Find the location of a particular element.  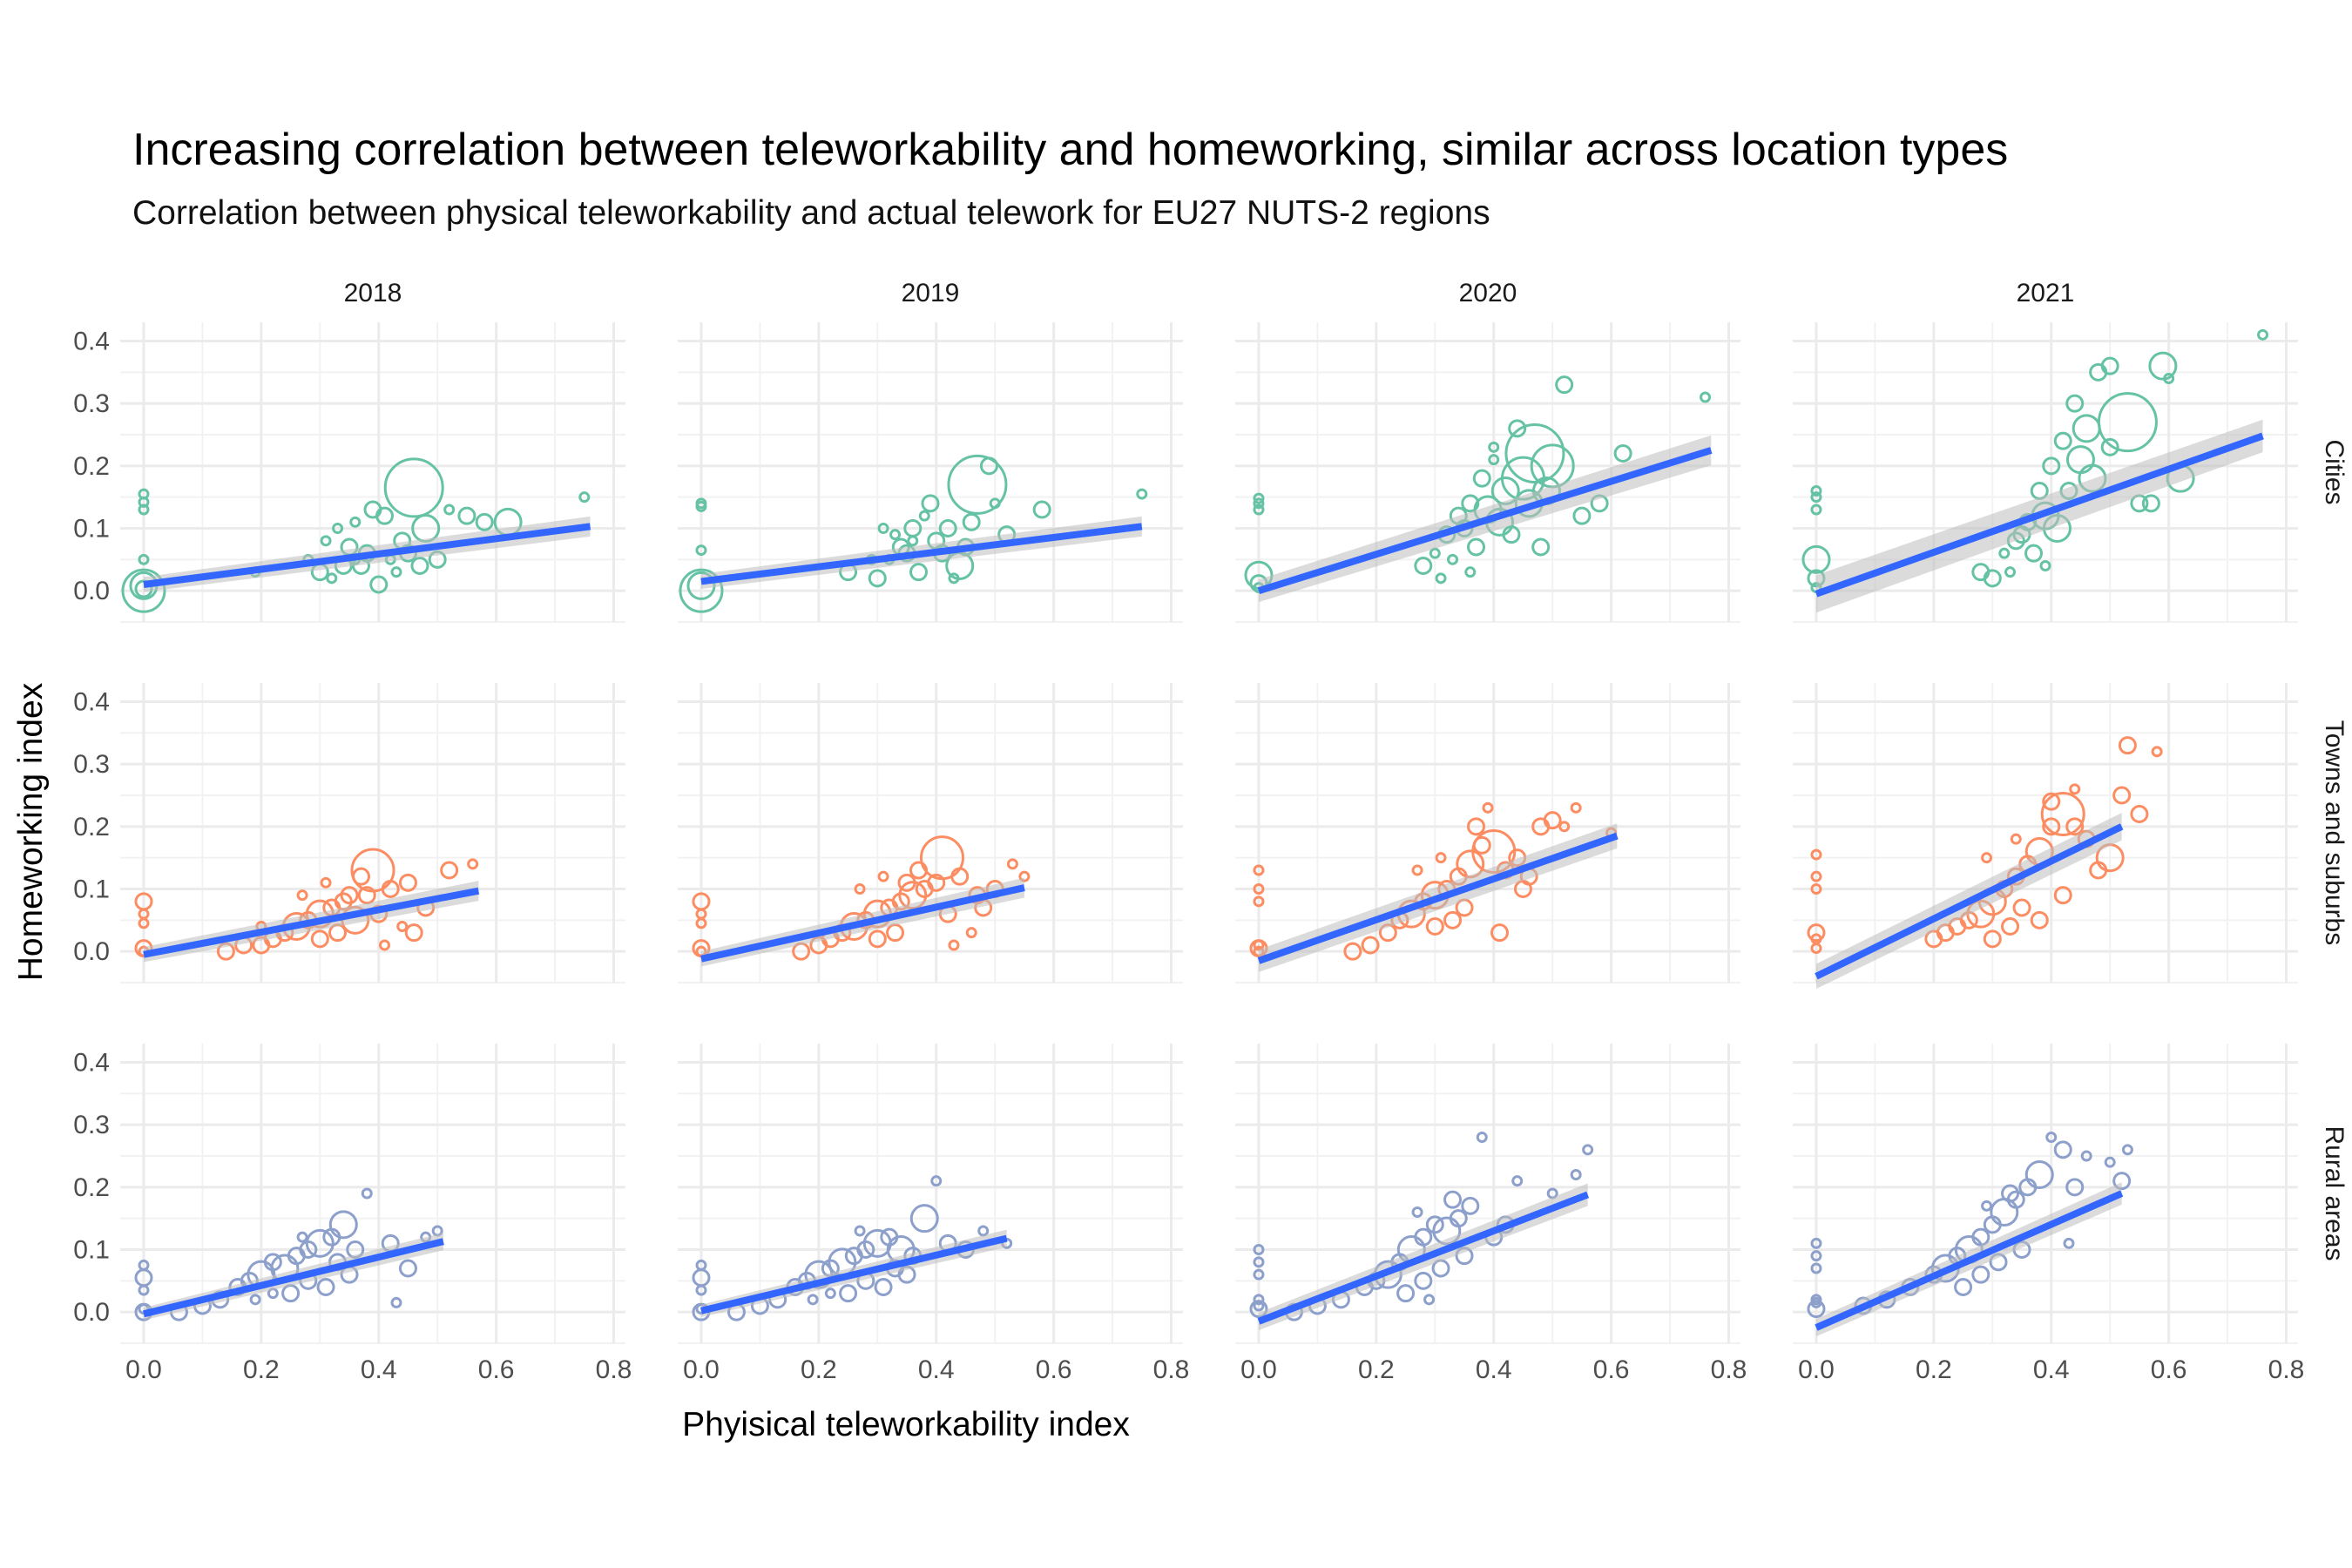

x-tick-label: 0.2 is located at coordinates (819, 1369).